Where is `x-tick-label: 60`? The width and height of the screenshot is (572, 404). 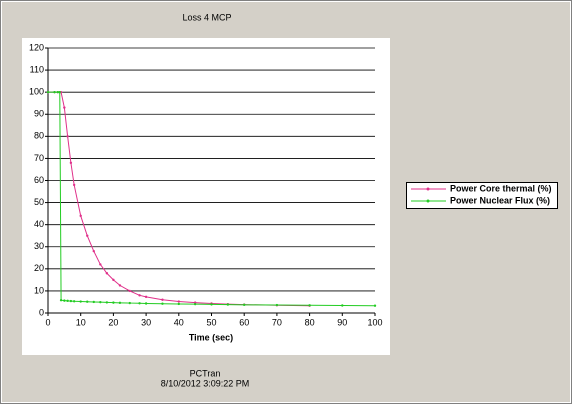
x-tick-label: 60 is located at coordinates (244, 322).